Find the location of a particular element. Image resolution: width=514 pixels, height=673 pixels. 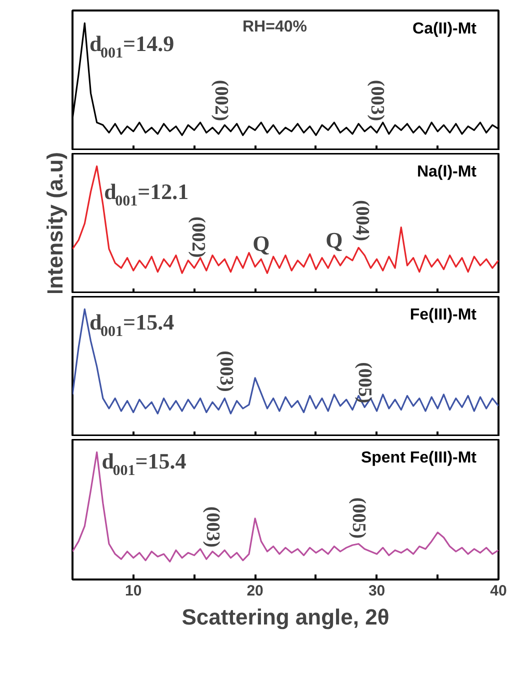

x-tick-label: 30 is located at coordinates (377, 591).